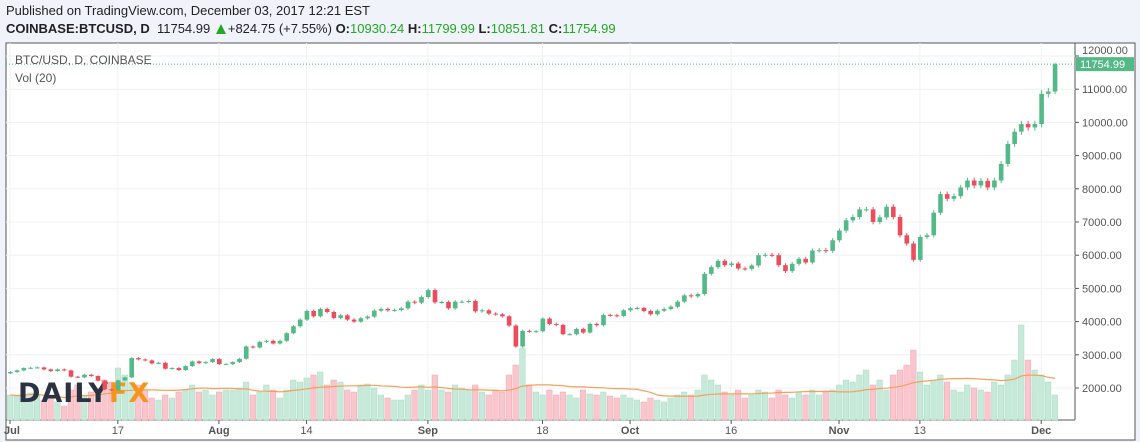 The height and width of the screenshot is (442, 1140). Describe the element at coordinates (414, 28) in the screenshot. I see `high-label: H:` at that location.